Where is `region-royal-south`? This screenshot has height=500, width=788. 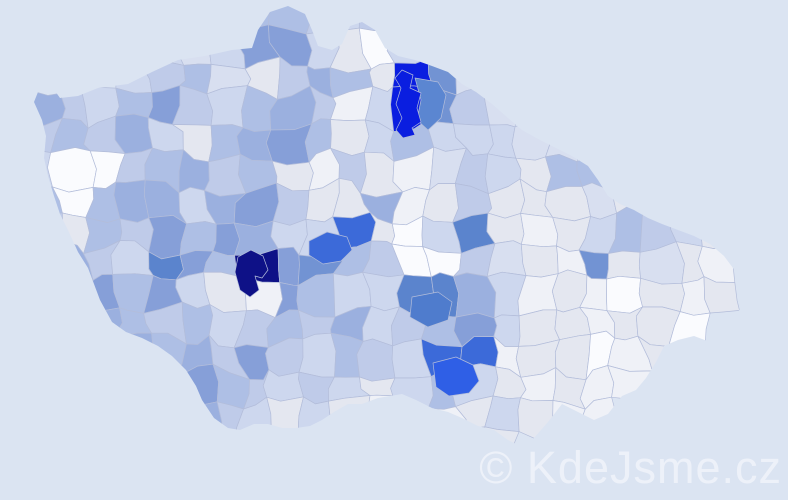
region-royal-south is located at coordinates (456, 376).